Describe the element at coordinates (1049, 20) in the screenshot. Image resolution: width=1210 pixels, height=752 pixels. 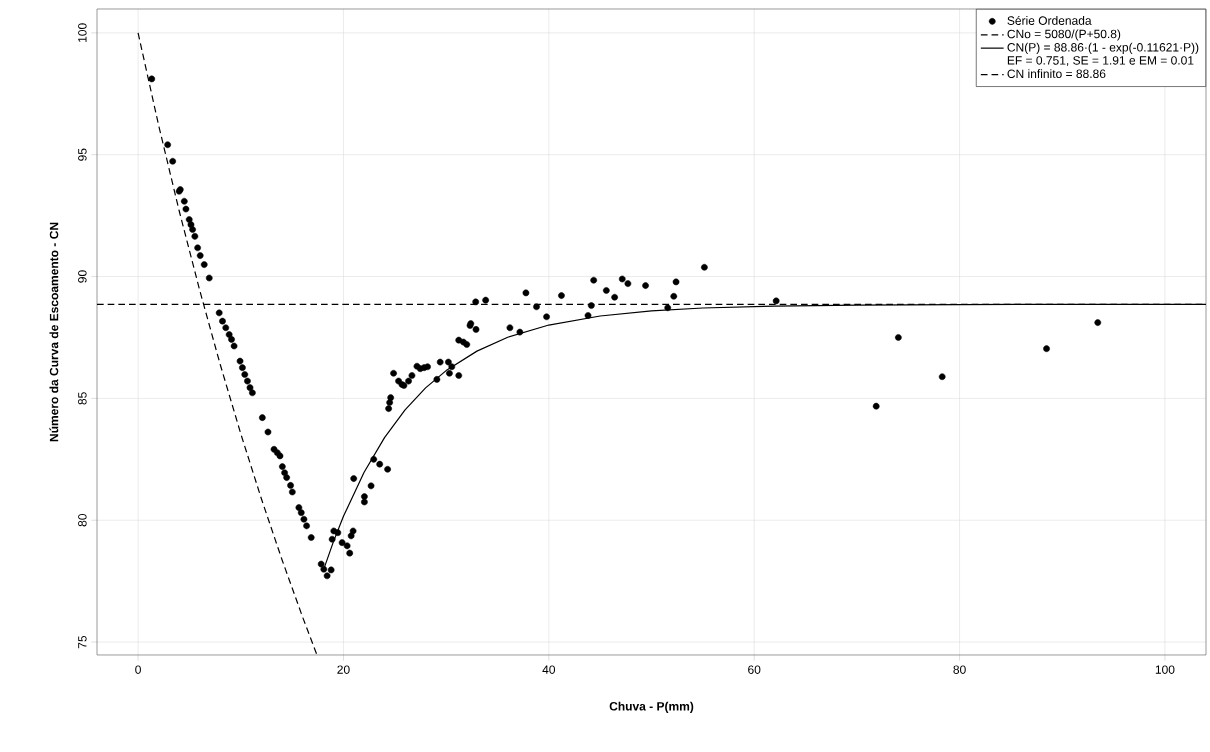
I see `legend-label: Série Ordenada` at that location.